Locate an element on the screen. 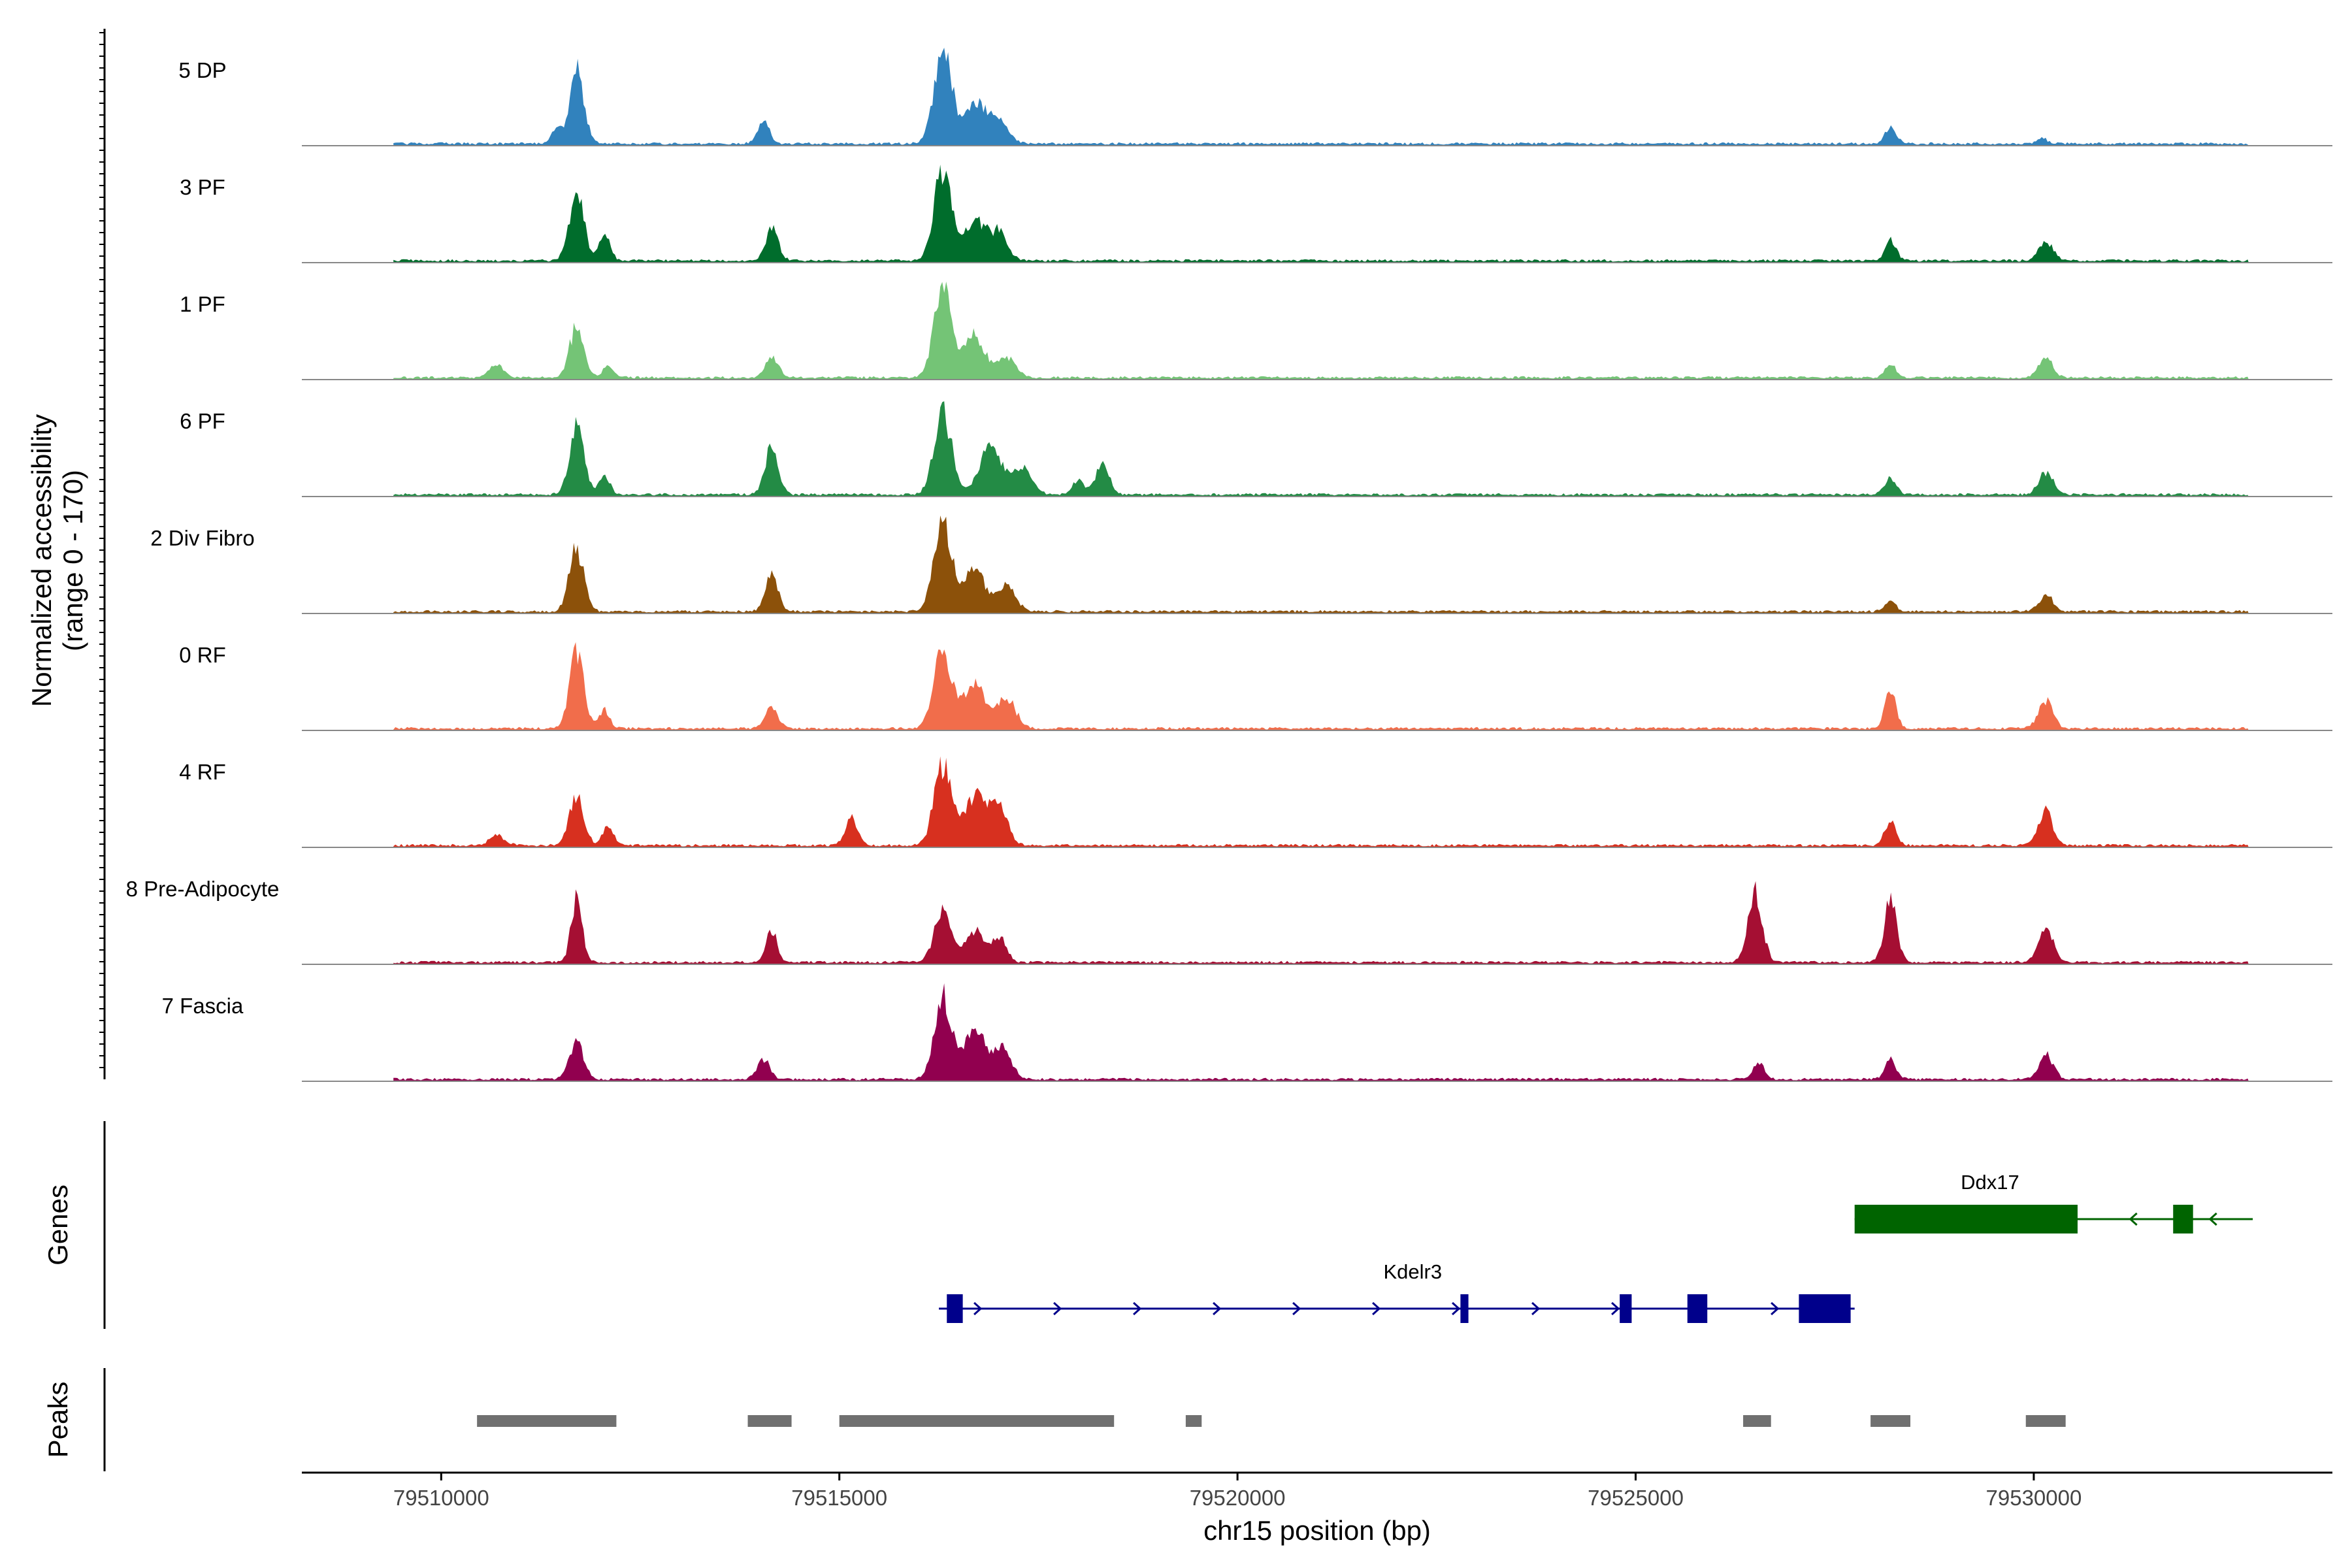  x-axis-title: chr15 position (bp) is located at coordinates (1317, 1530).